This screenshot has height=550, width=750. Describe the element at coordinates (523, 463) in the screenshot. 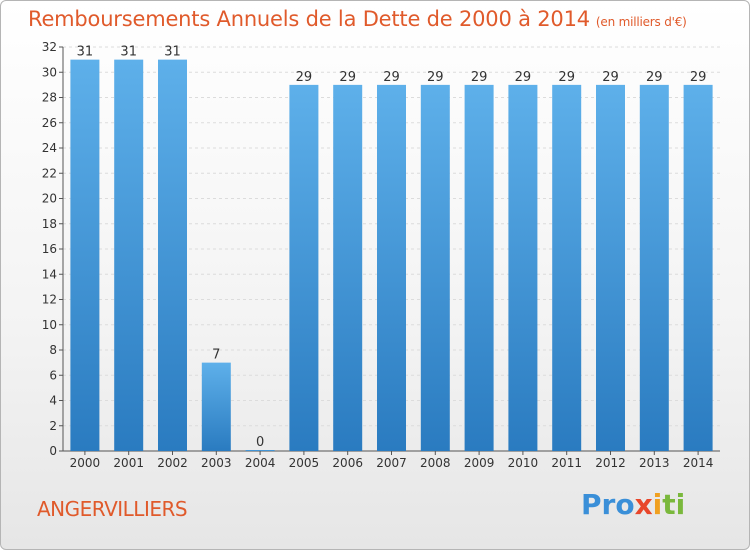

I see `x-tick-label-2010: 2010` at that location.